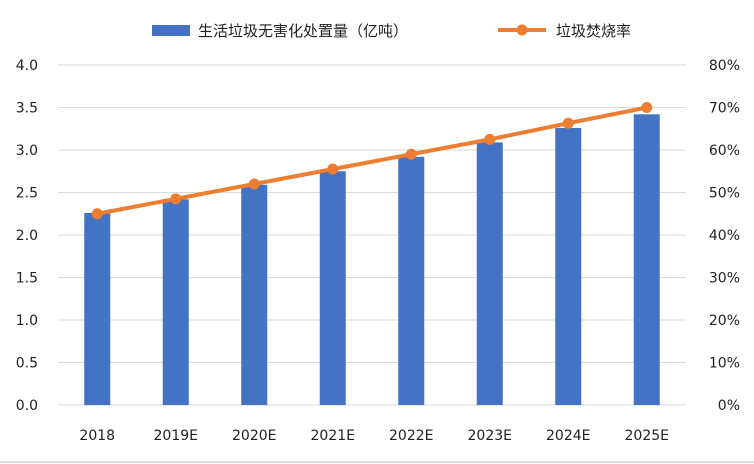 The height and width of the screenshot is (464, 754). Describe the element at coordinates (724, 279) in the screenshot. I see `y-right-tick-label: 30%` at that location.